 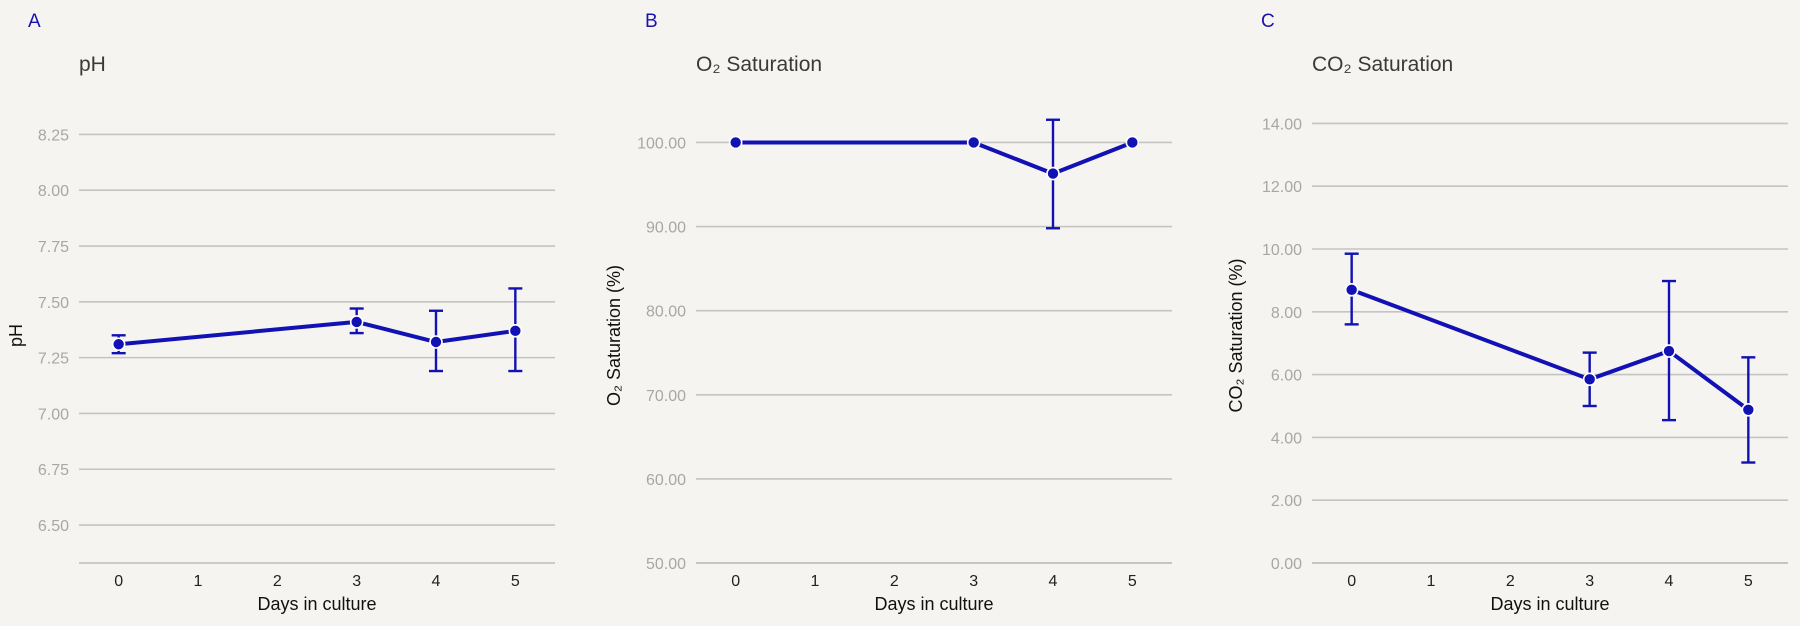 I want to click on y-tick-label: 100.00, so click(x=661, y=143).